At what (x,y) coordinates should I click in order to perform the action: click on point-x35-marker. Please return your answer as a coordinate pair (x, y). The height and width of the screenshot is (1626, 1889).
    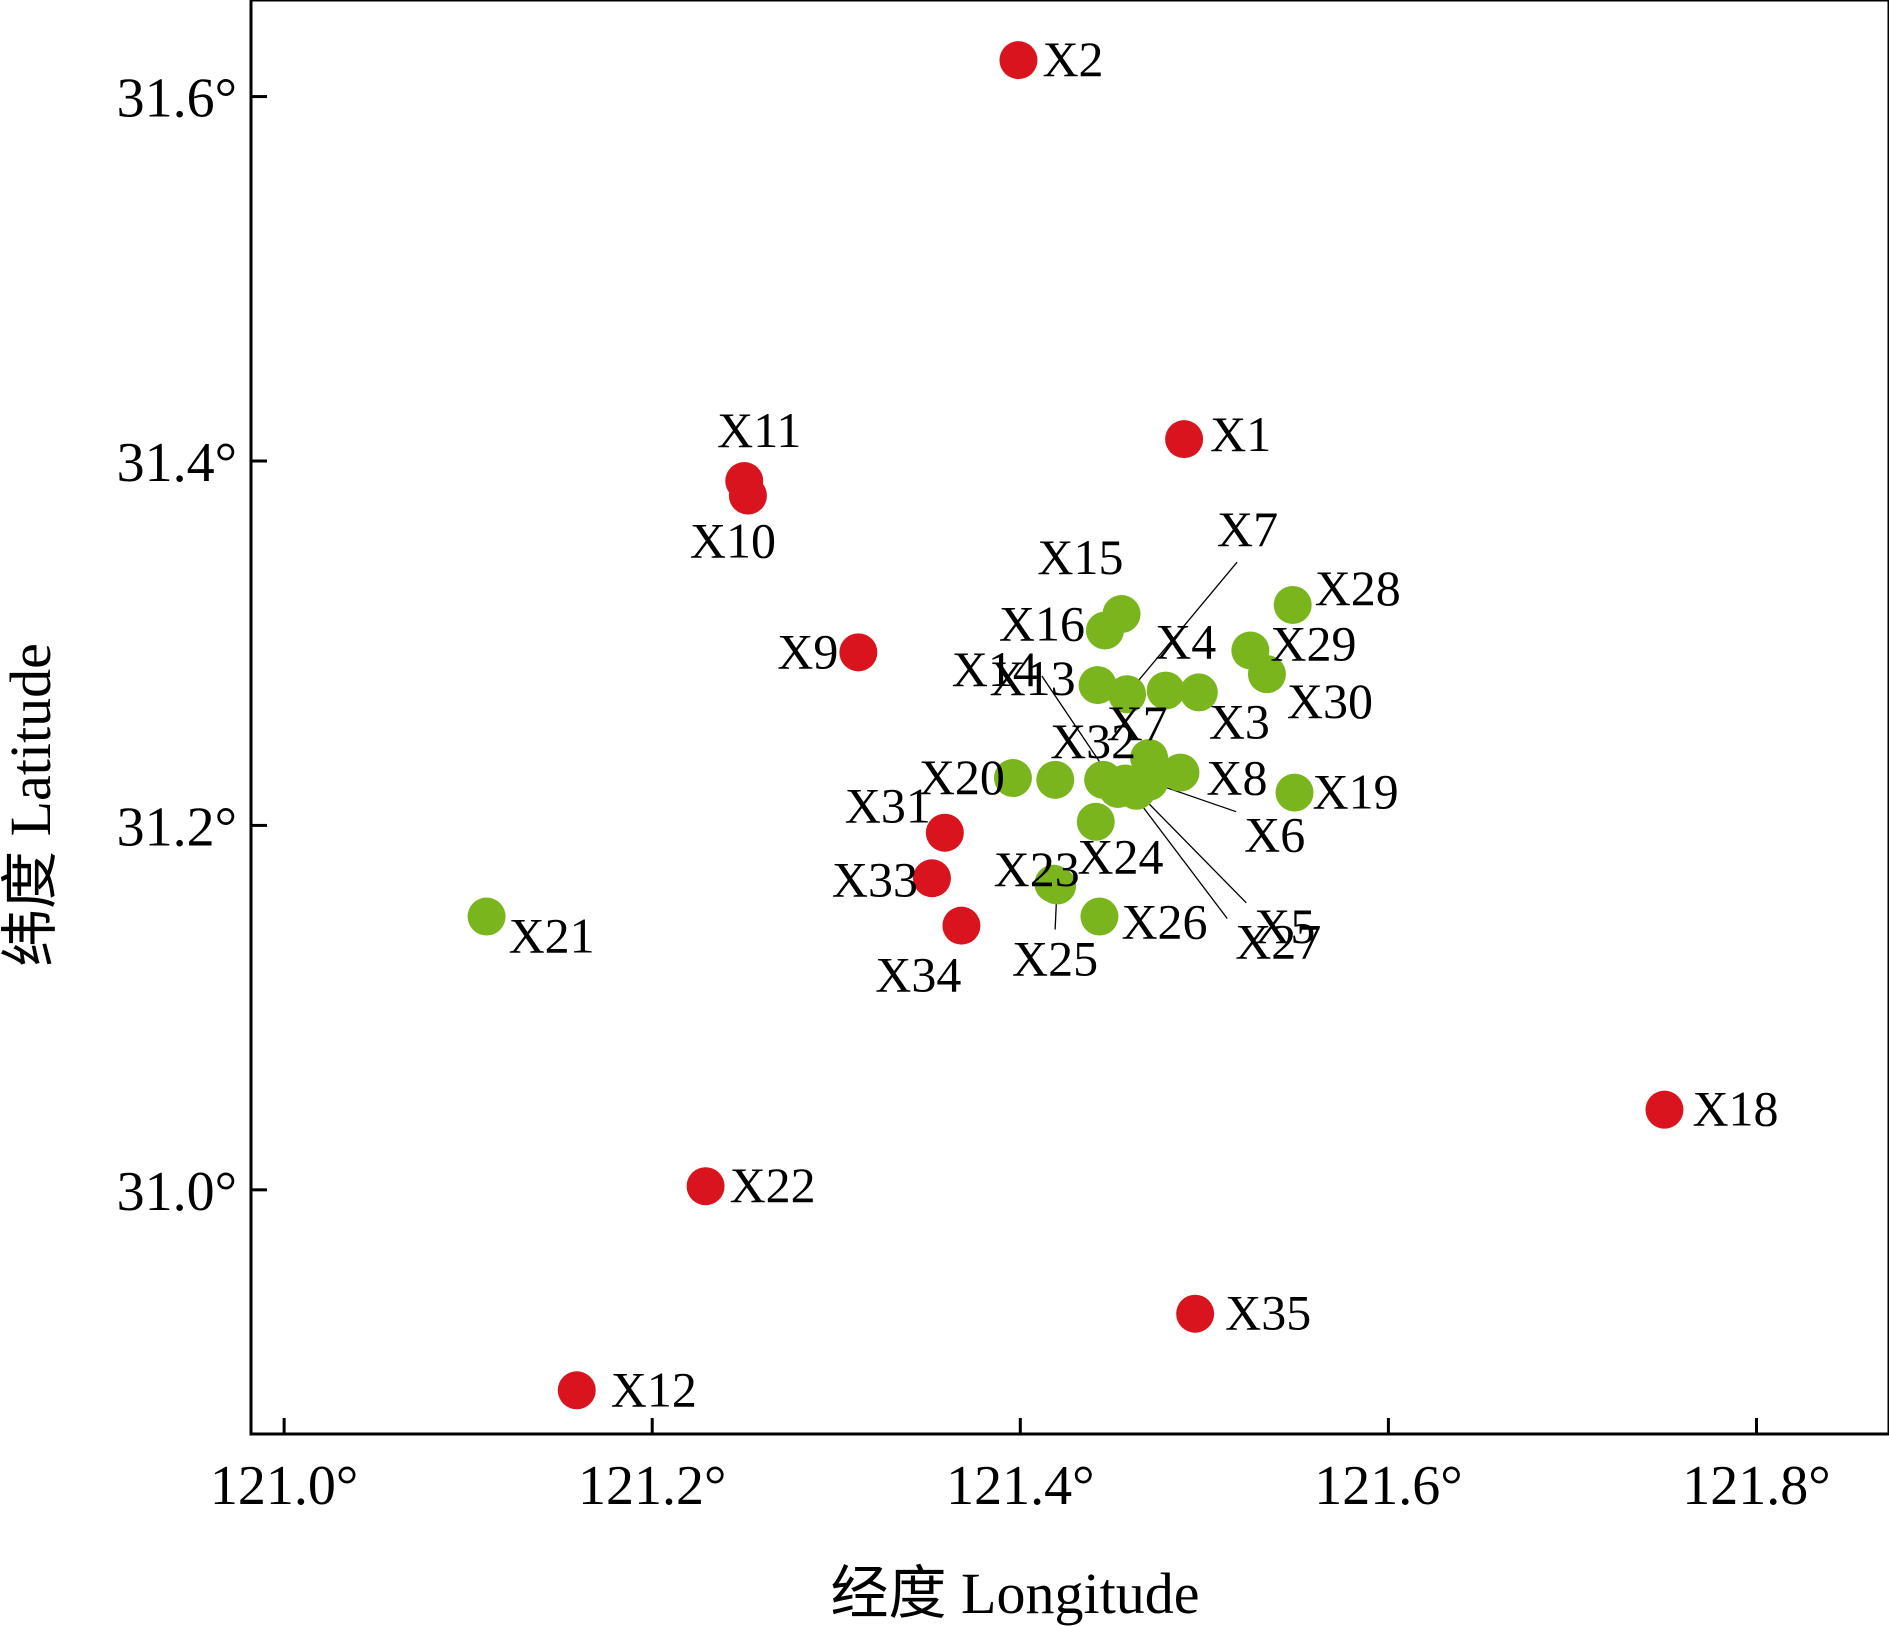
    Looking at the image, I should click on (1195, 1313).